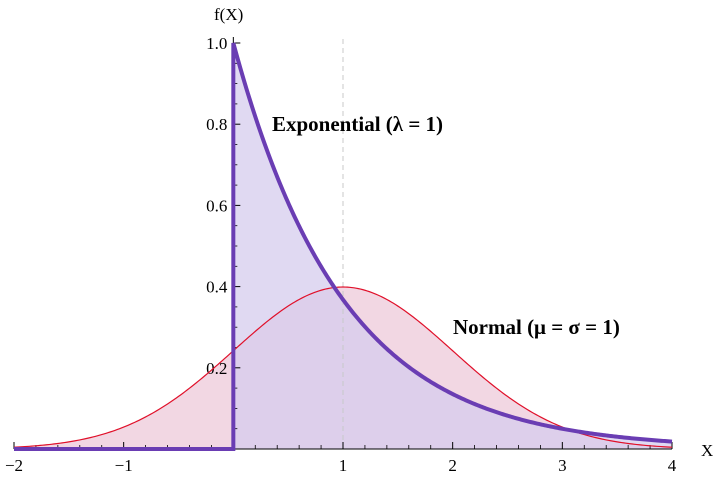  Describe the element at coordinates (216, 124) in the screenshot. I see `y-tick-label: 0.8` at that location.